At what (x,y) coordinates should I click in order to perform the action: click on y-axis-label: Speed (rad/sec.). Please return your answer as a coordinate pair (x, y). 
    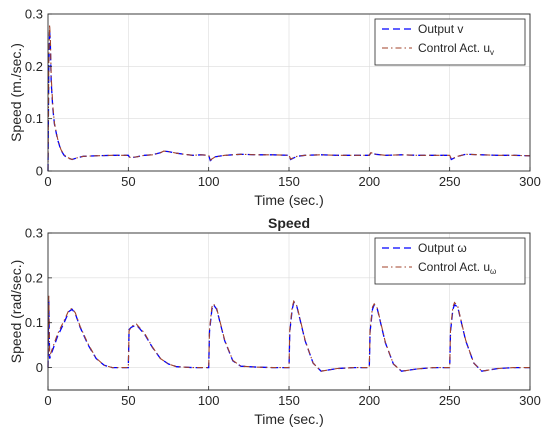
    Looking at the image, I should click on (16, 312).